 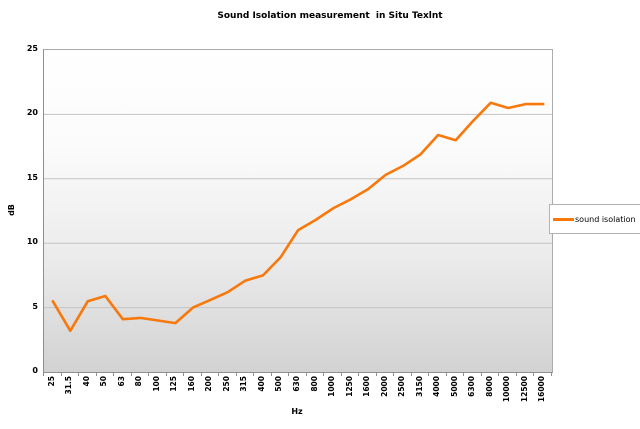 I want to click on legend-box: sound isolation, so click(x=594, y=219).